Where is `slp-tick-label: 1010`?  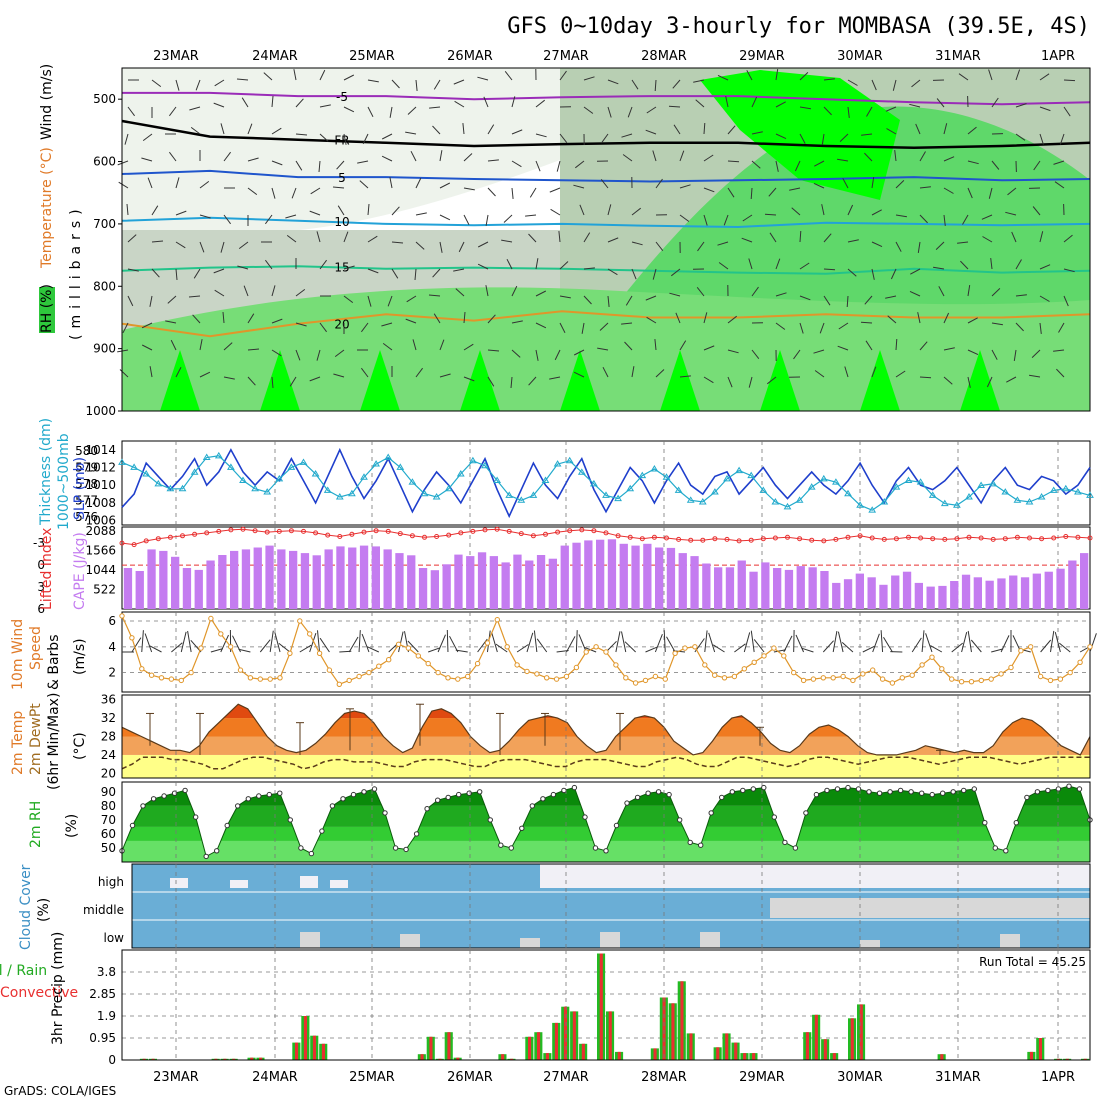 slp-tick-label: 1010 is located at coordinates (100, 485).